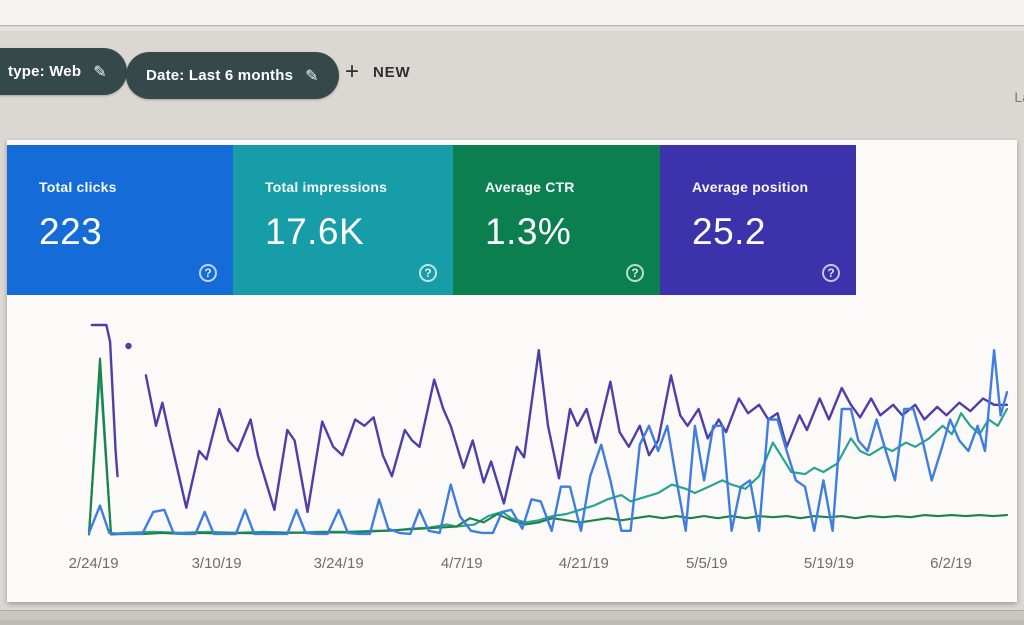 Image resolution: width=1024 pixels, height=625 pixels. I want to click on series-point-position, so click(128, 346).